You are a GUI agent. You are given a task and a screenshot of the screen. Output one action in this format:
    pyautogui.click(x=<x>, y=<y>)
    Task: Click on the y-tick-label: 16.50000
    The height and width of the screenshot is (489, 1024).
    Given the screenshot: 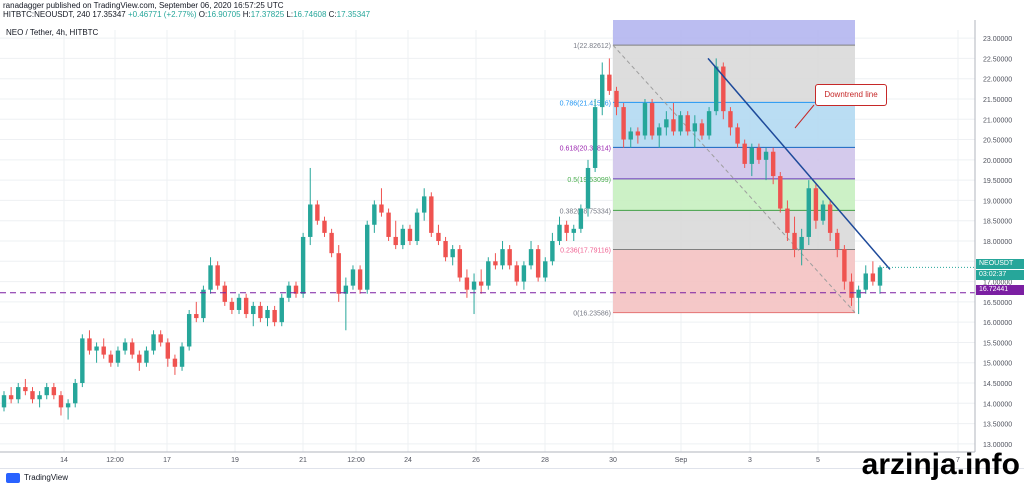 What is the action you would take?
    pyautogui.click(x=997, y=303)
    